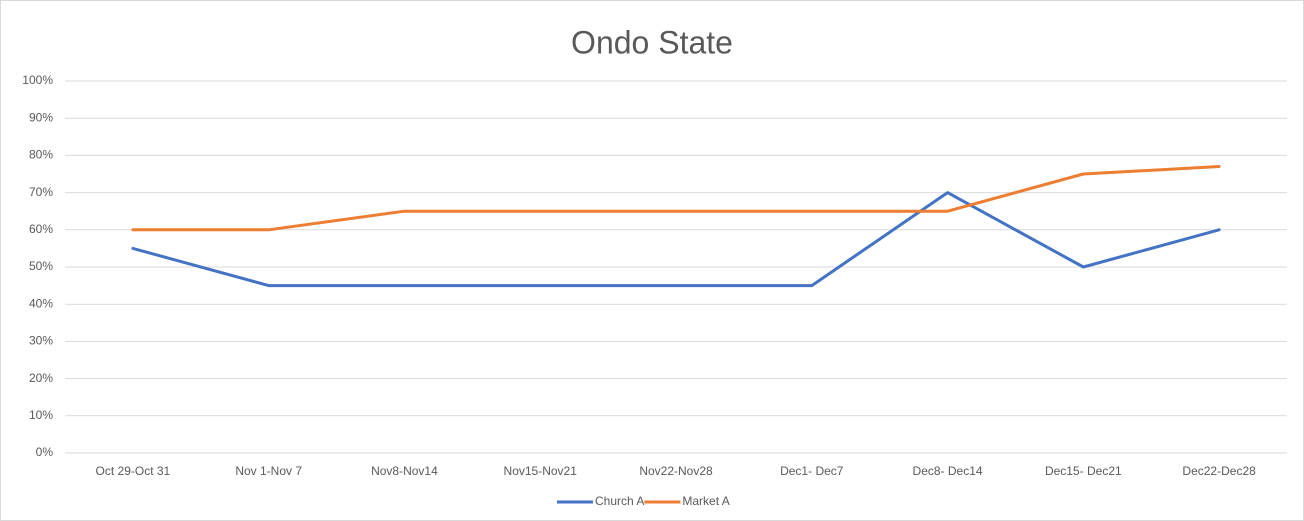  What do you see at coordinates (948, 471) in the screenshot?
I see `x-tick-label: Dec8- Dec14` at bounding box center [948, 471].